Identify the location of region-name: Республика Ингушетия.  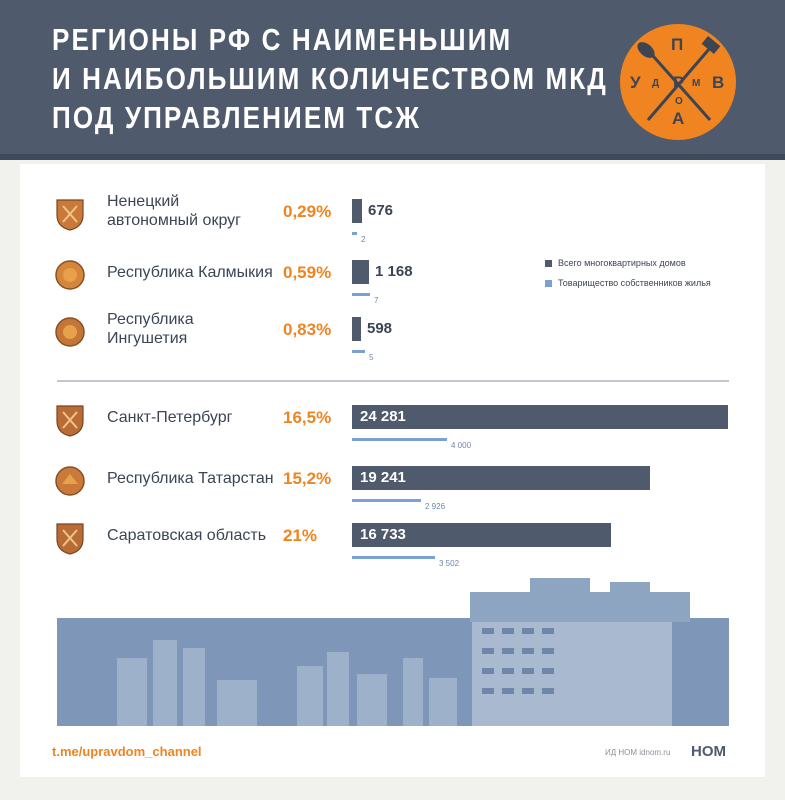
(150, 329).